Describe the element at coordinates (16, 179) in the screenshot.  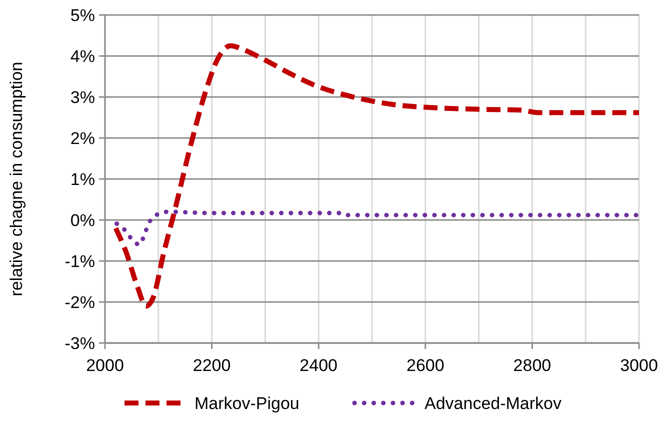
I see `y-axis-title: relative chagne in consumption` at that location.